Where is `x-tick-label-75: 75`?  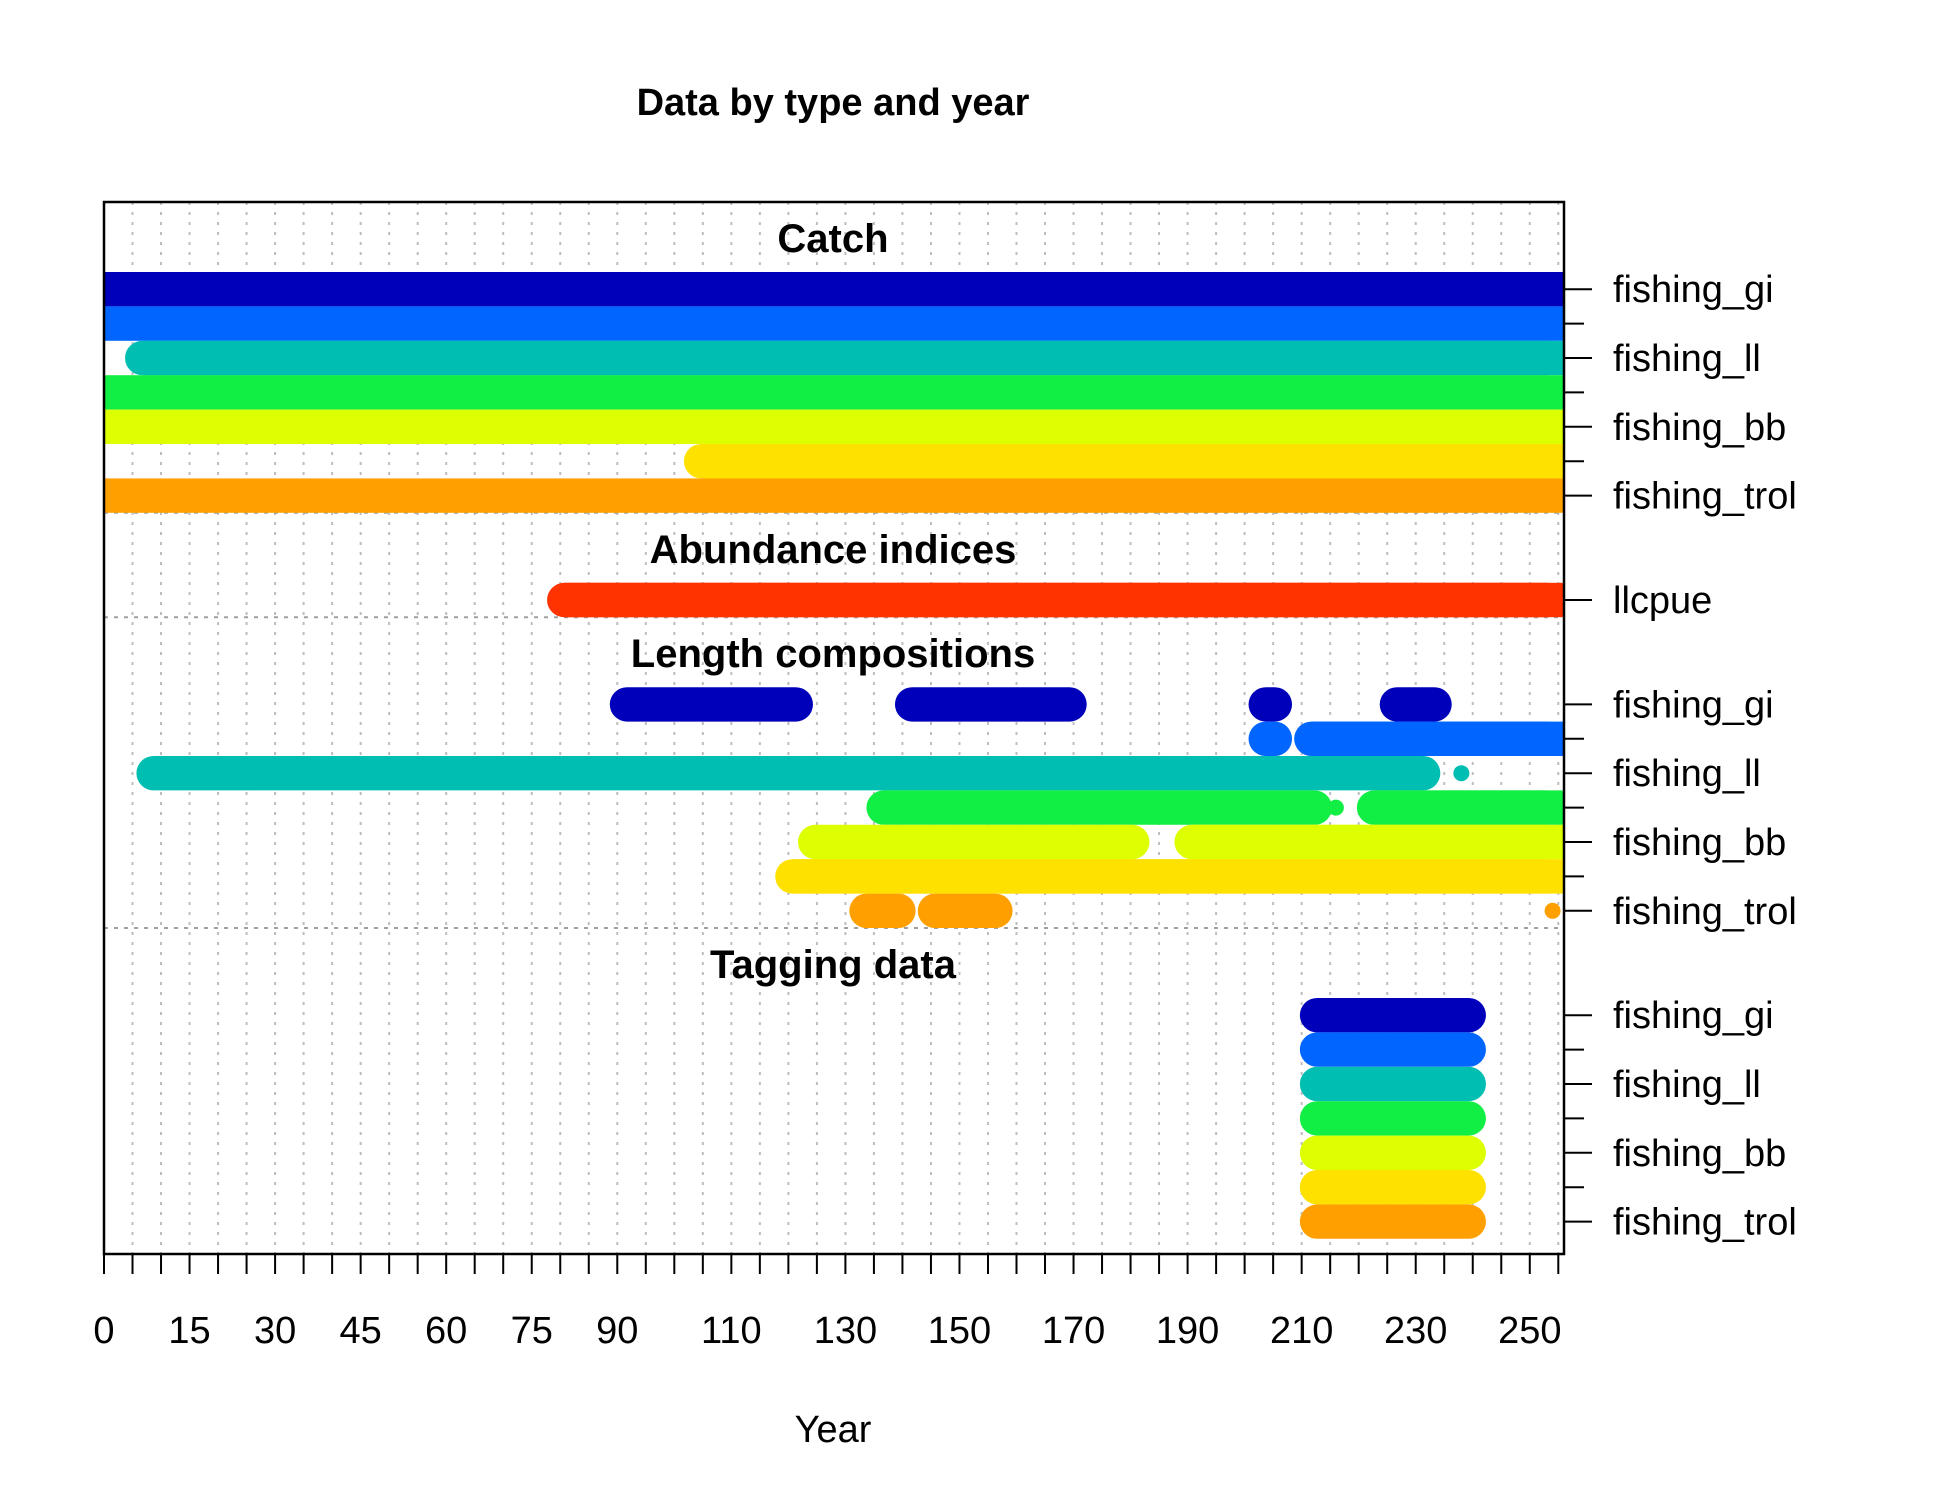
x-tick-label-75: 75 is located at coordinates (532, 1331).